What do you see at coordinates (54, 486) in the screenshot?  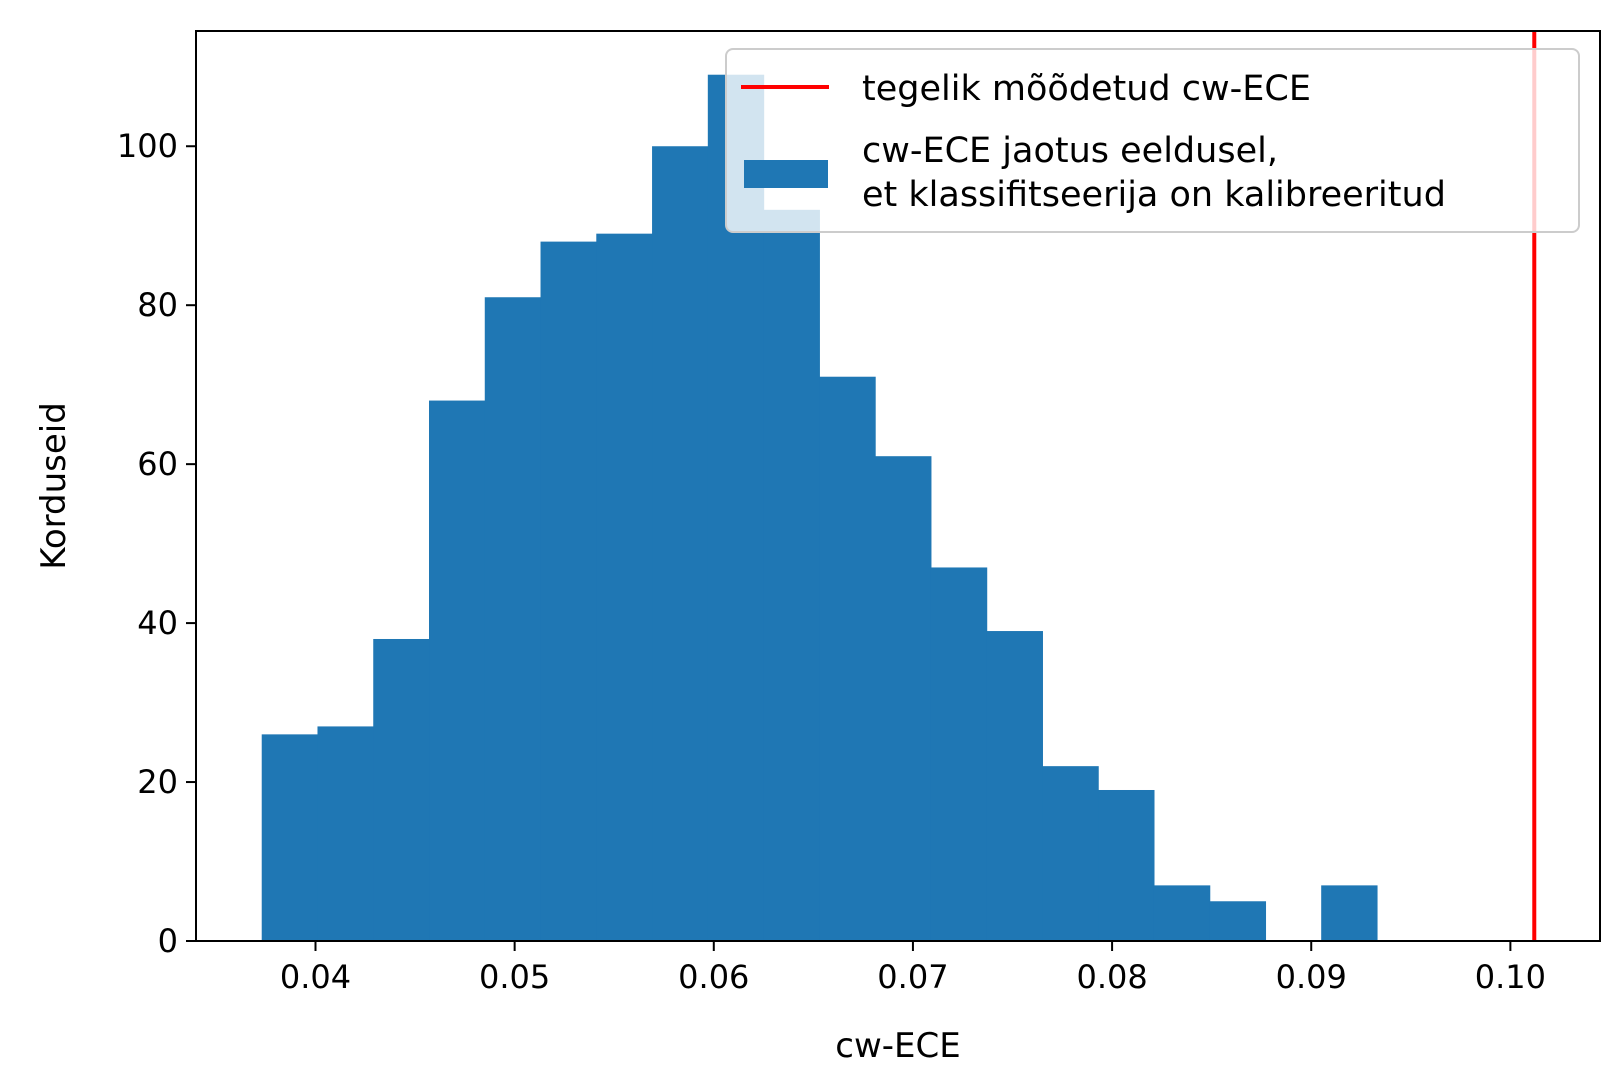 I see `y-axis-title: Korduseid` at bounding box center [54, 486].